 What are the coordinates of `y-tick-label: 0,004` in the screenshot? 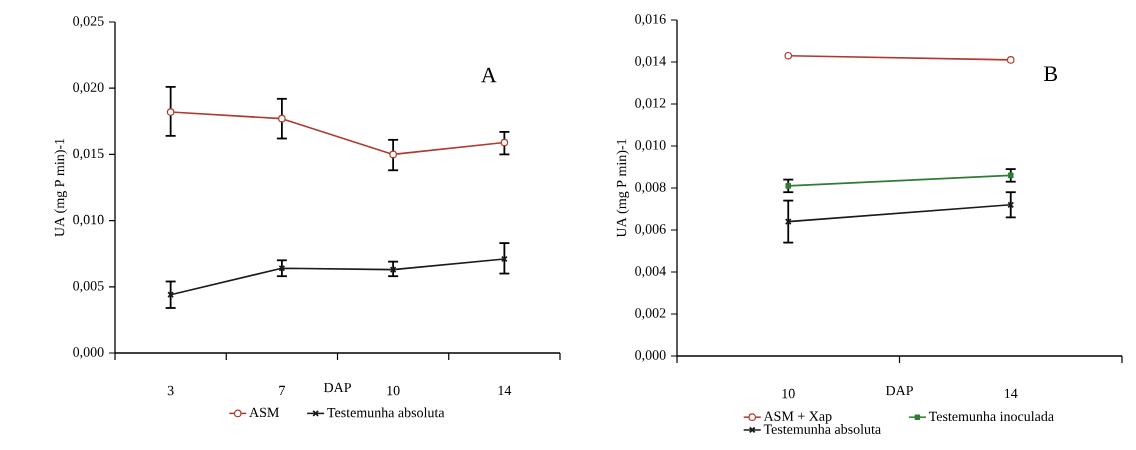 It's located at (650, 272).